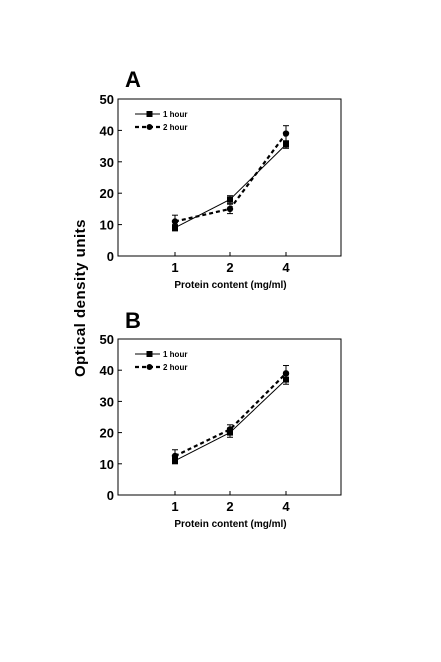 Image resolution: width=441 pixels, height=662 pixels. Describe the element at coordinates (133, 320) in the screenshot. I see `panel-letter: B` at that location.